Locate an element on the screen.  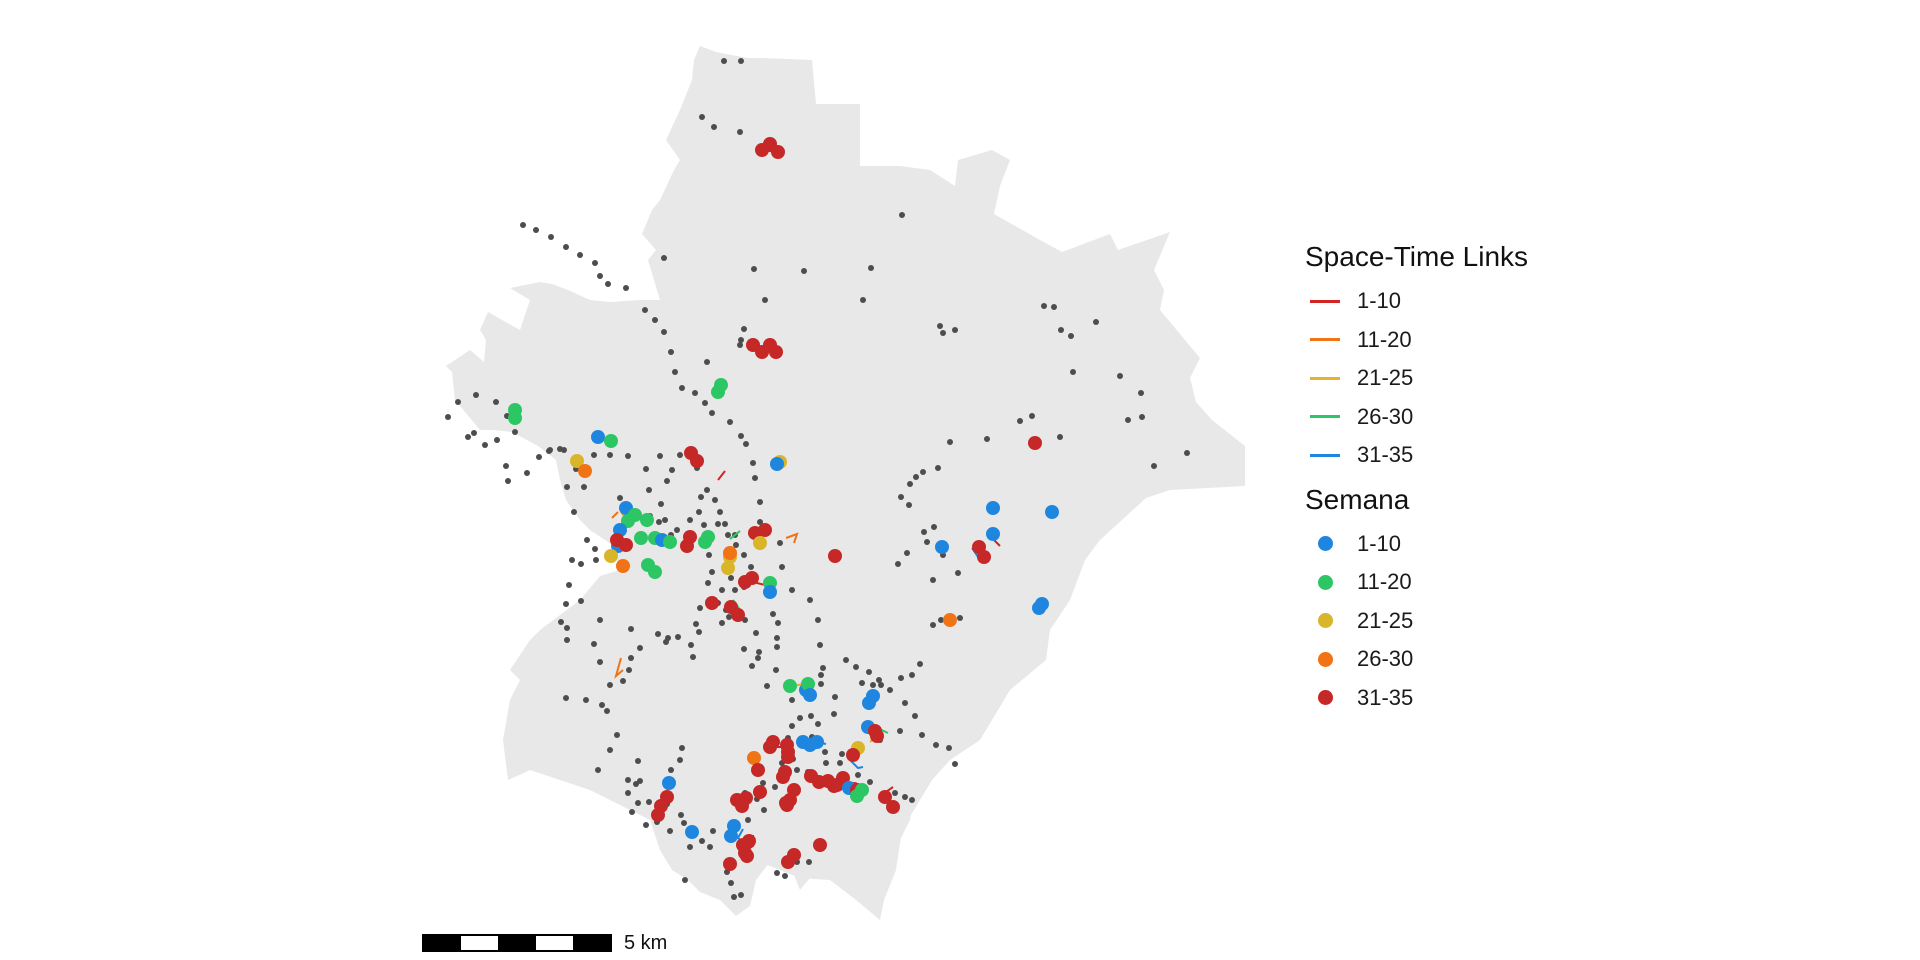
legend-label: 1-10 is located at coordinates (1379, 301).